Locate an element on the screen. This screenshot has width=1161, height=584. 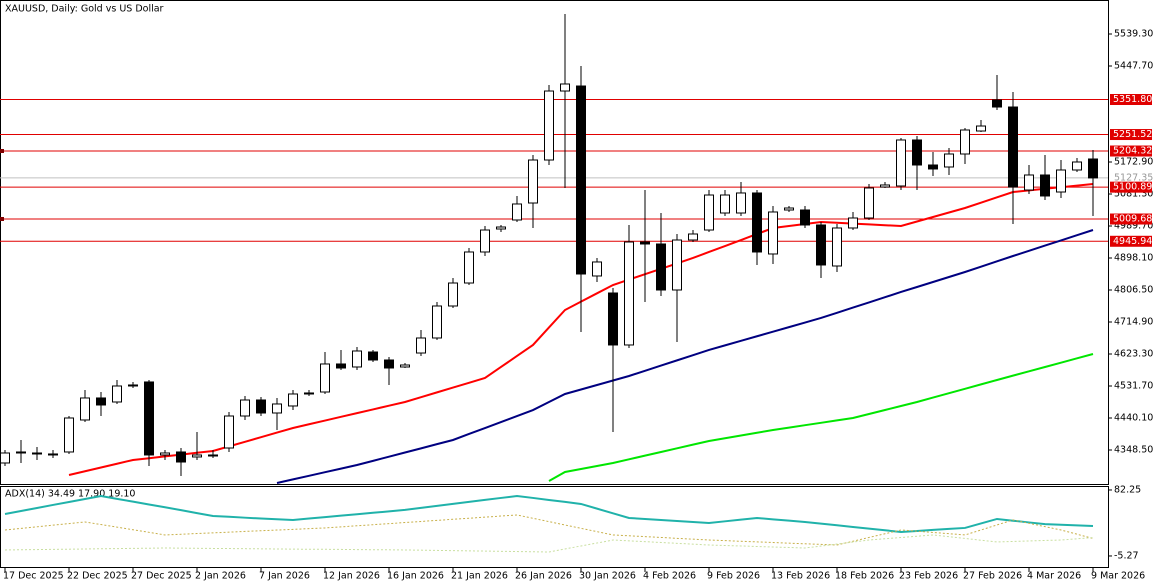
x-tick-label: 30 Jan 2026 is located at coordinates (607, 576).